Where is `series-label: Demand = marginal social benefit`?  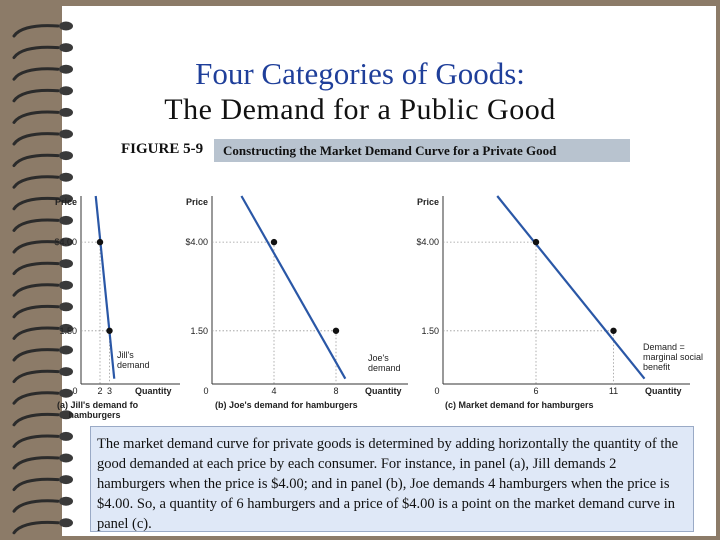
series-label: Demand = marginal social benefit is located at coordinates (673, 357).